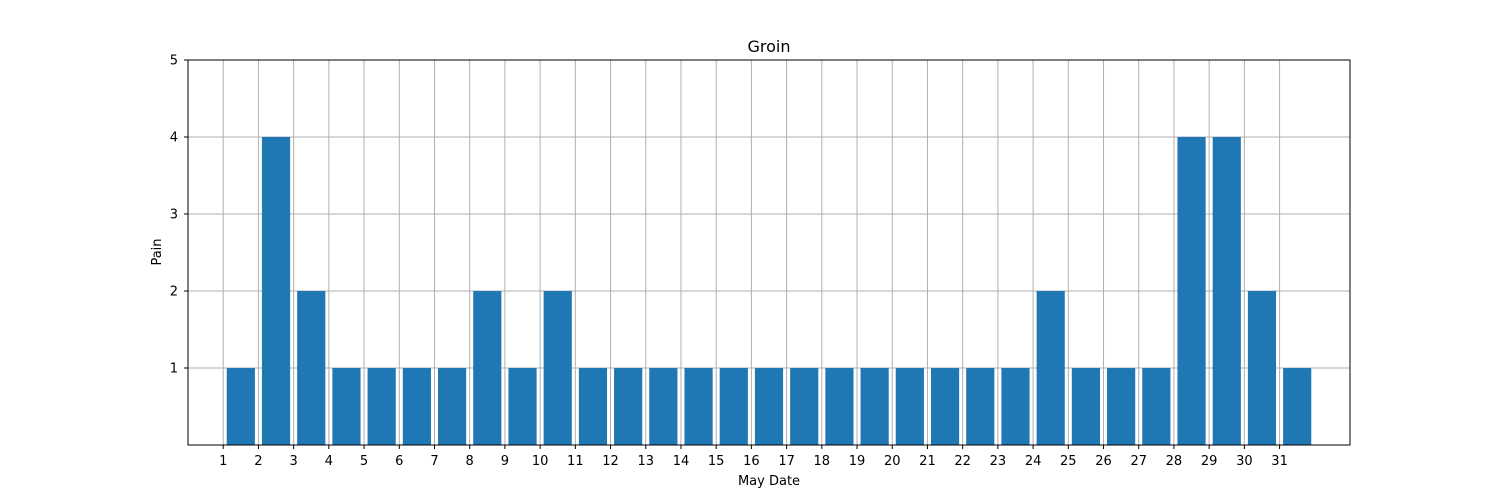  What do you see at coordinates (223, 461) in the screenshot?
I see `x-tick-label: 1` at bounding box center [223, 461].